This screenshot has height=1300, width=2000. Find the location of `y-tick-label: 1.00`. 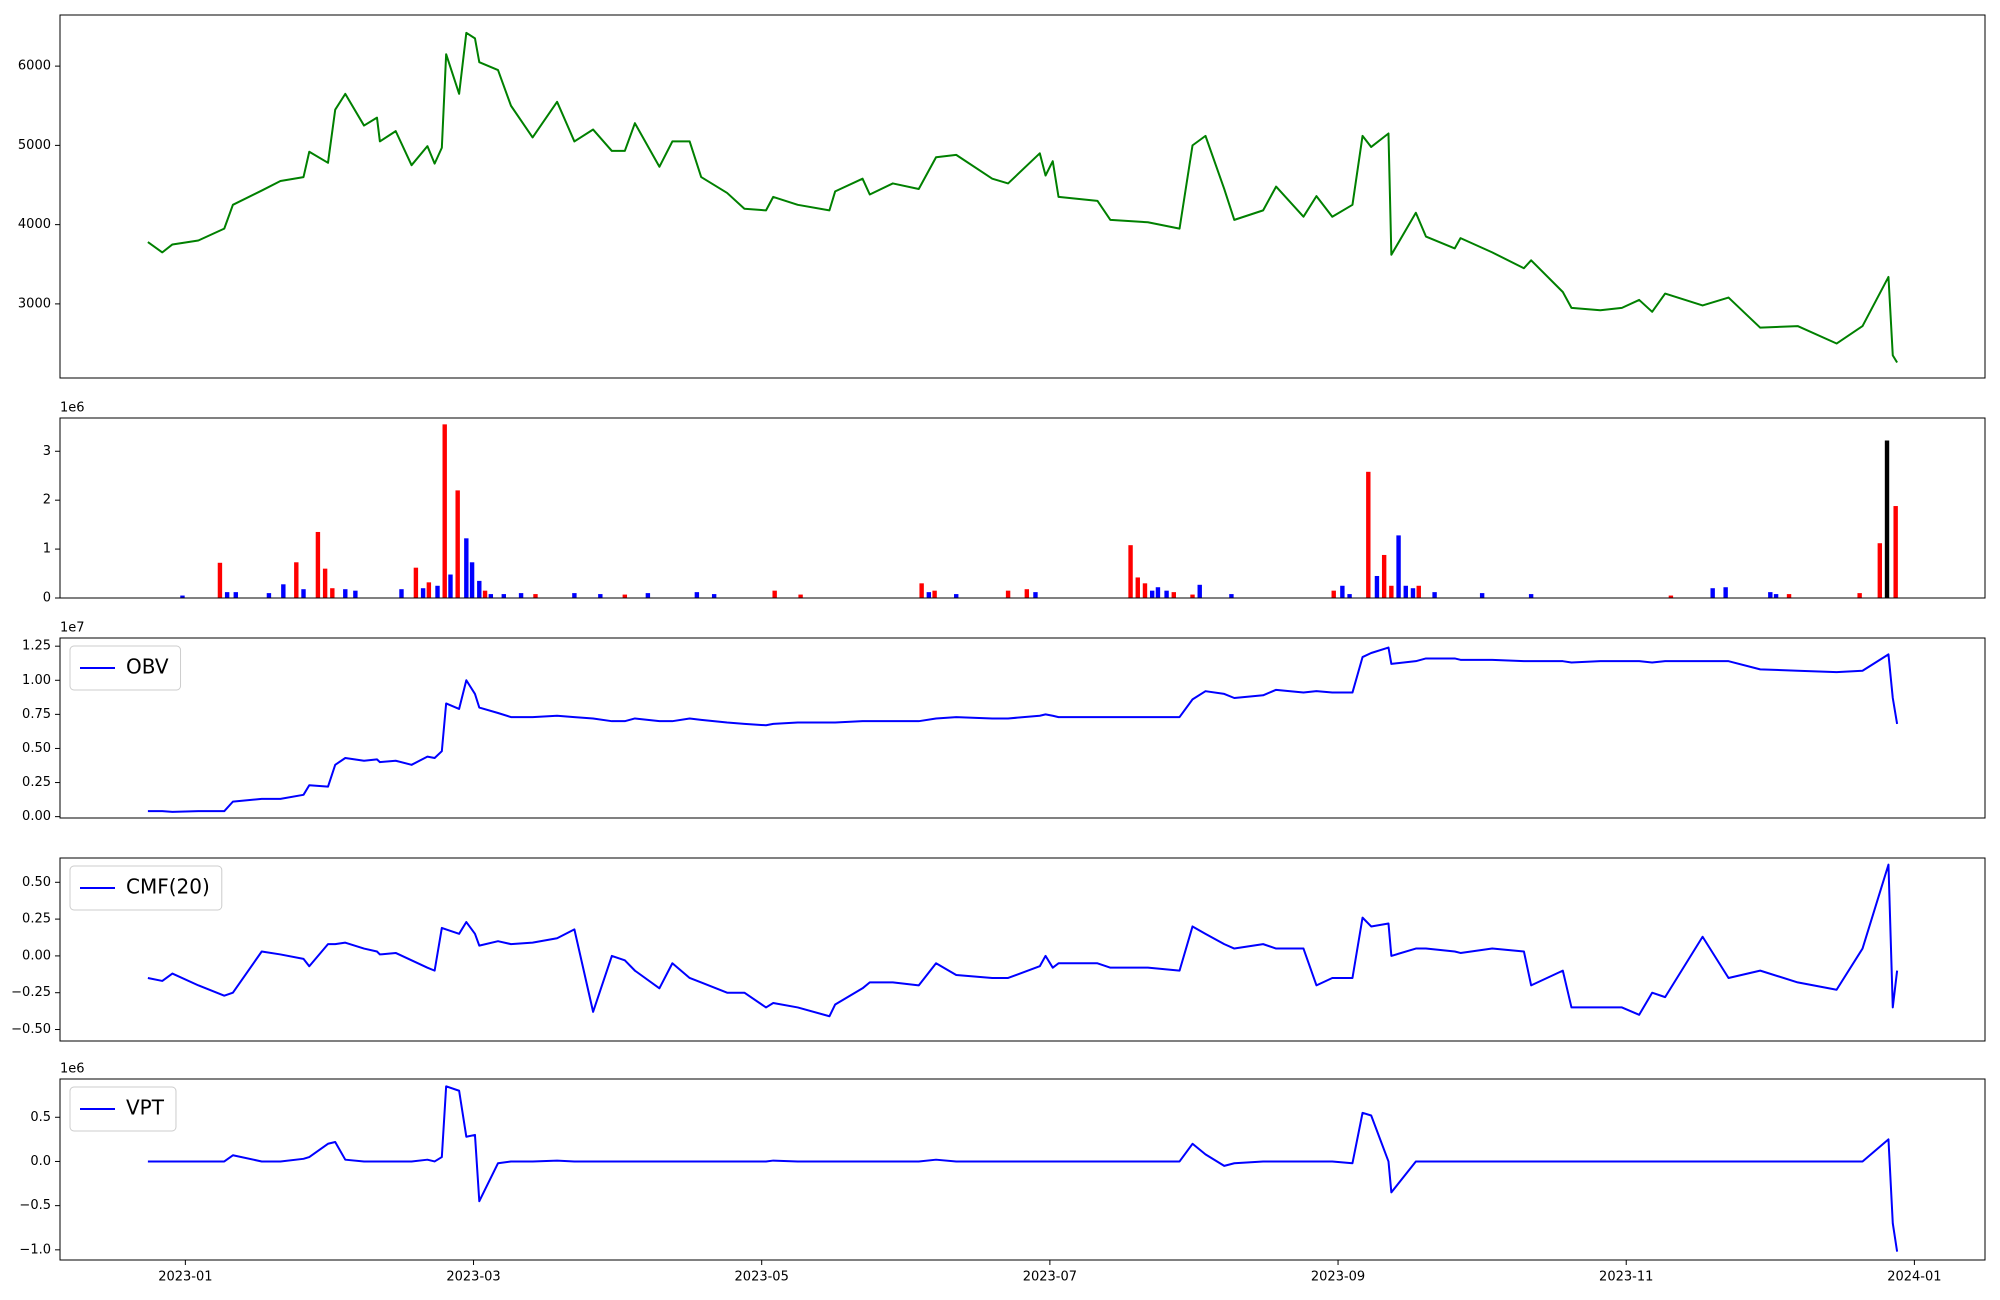

y-tick-label: 1.00 is located at coordinates (36, 680).